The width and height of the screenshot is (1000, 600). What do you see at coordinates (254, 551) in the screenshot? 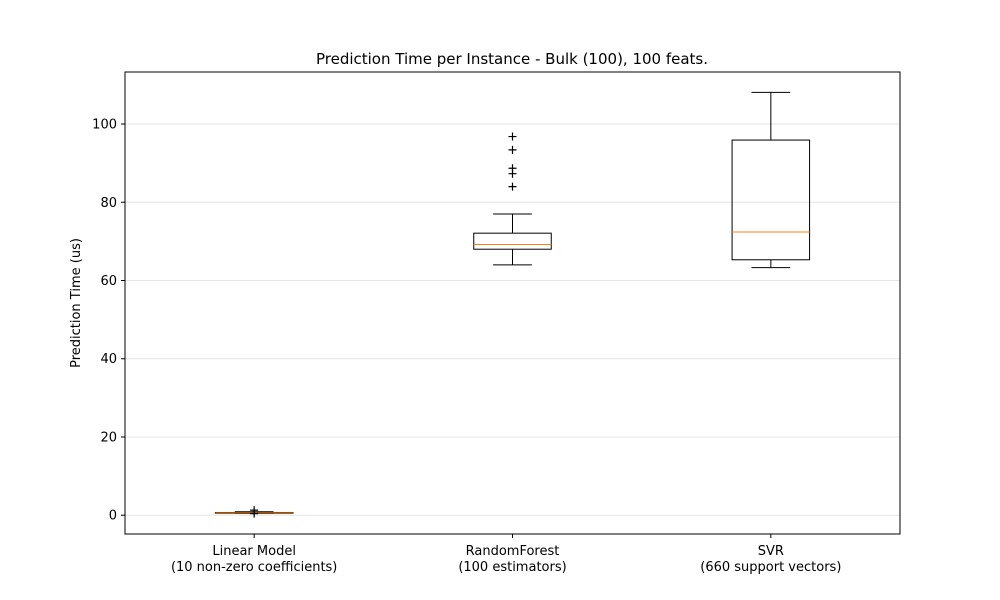
I see `x-tick-label: Linear Model` at bounding box center [254, 551].